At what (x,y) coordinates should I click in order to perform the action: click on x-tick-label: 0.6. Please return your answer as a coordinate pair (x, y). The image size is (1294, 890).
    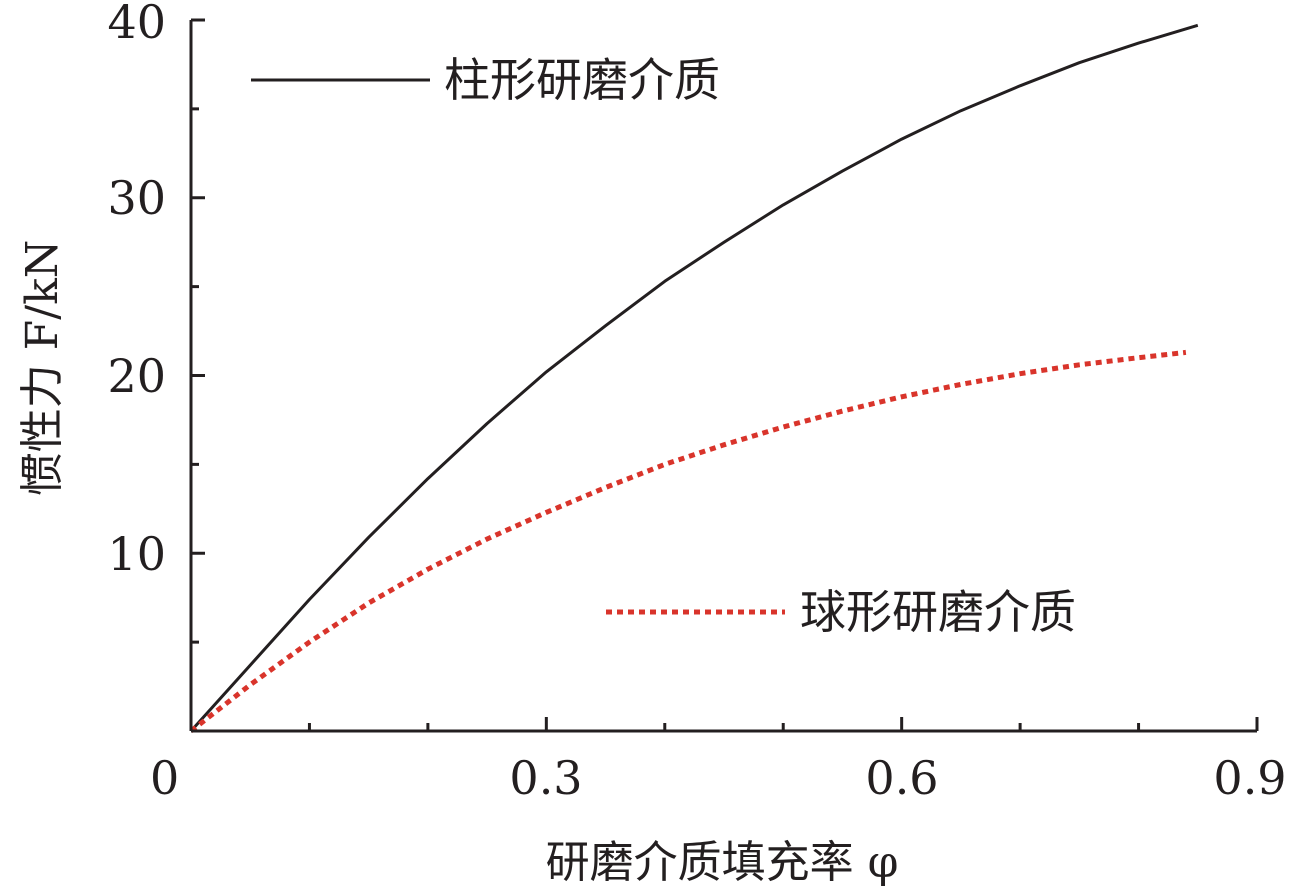
    Looking at the image, I should click on (901, 778).